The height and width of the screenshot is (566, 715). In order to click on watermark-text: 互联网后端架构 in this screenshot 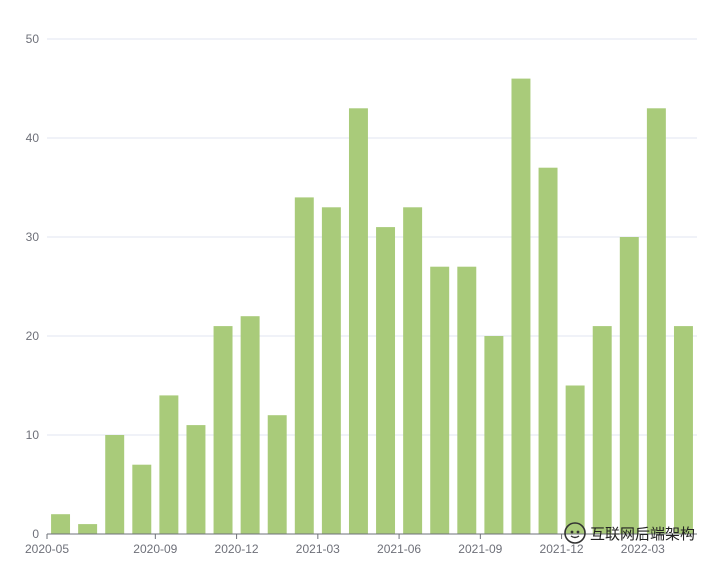, I will do `click(642, 533)`.